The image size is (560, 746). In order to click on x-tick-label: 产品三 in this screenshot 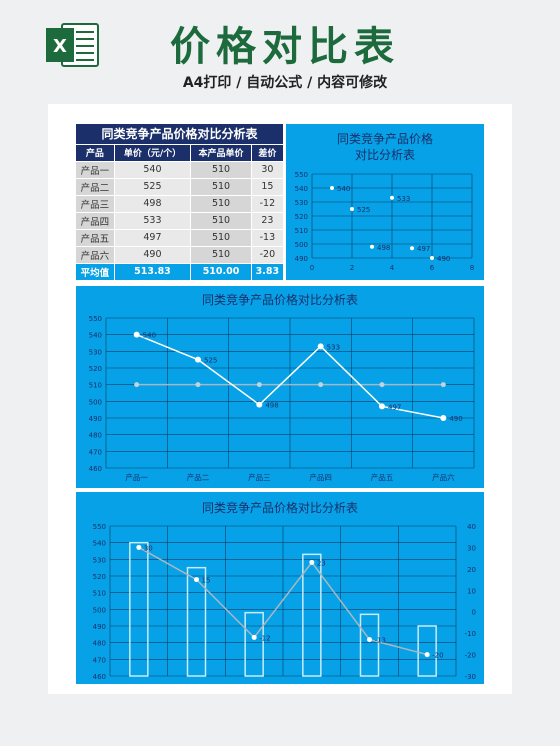, I will do `click(259, 477)`.